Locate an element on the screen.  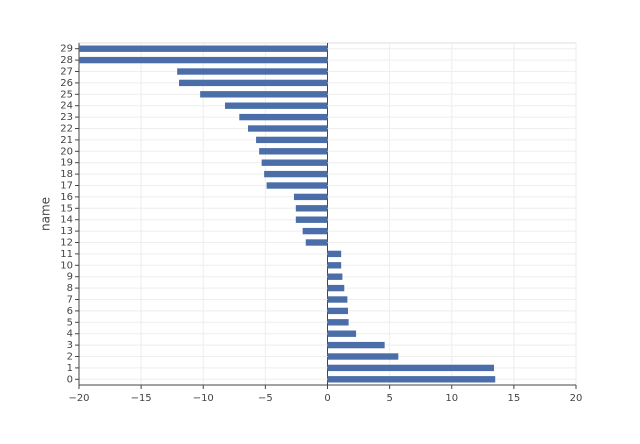
y-tick-label: 12 is located at coordinates (66, 243).